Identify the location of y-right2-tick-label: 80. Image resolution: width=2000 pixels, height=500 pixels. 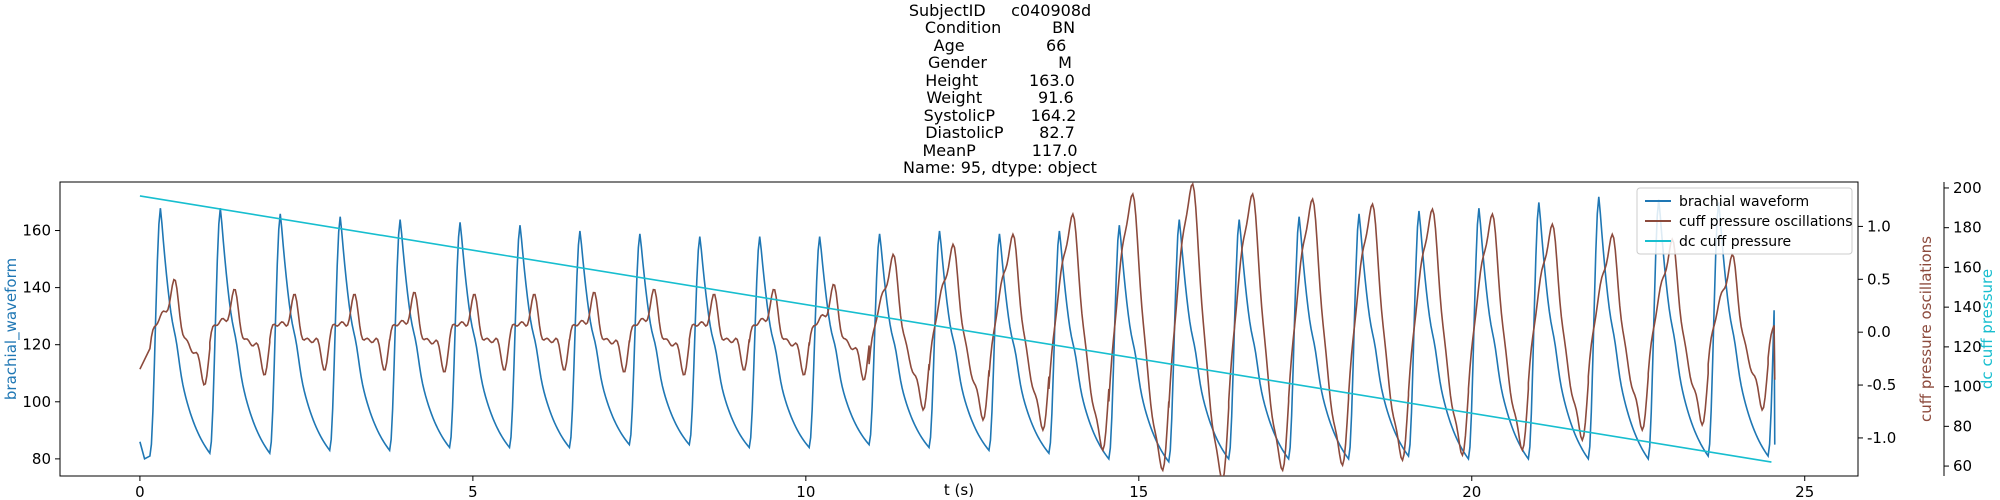
(1962, 426).